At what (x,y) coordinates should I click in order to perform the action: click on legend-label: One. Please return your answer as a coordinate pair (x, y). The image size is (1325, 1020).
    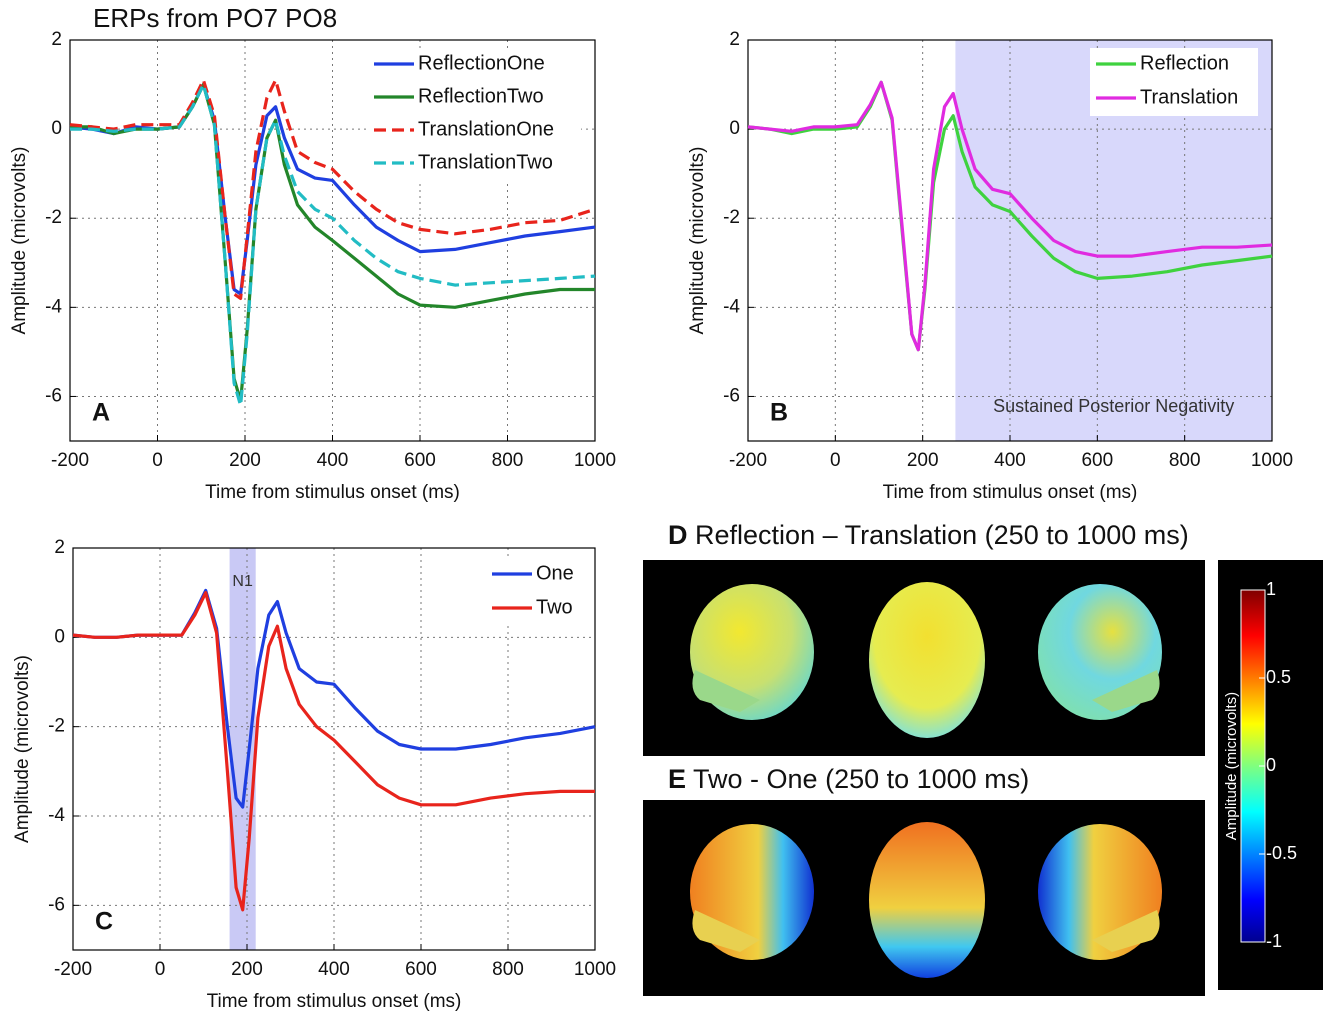
    Looking at the image, I should click on (555, 573).